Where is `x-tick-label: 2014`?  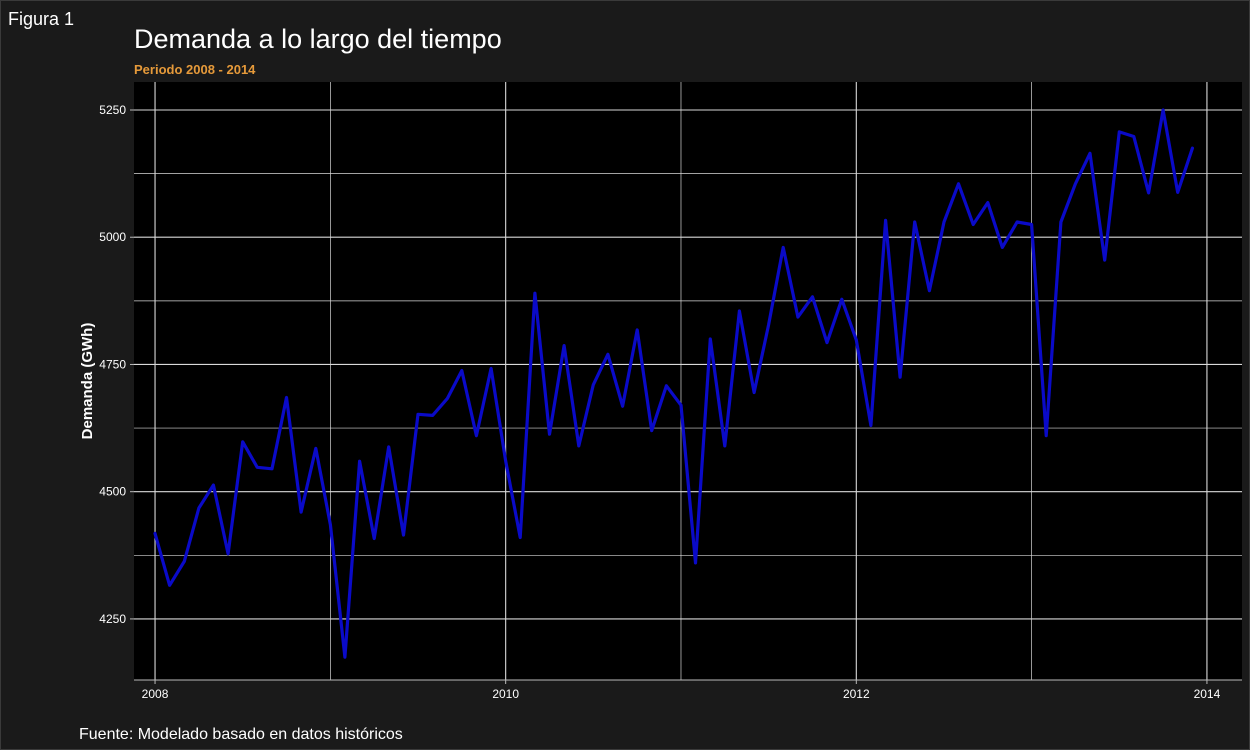 x-tick-label: 2014 is located at coordinates (1207, 694).